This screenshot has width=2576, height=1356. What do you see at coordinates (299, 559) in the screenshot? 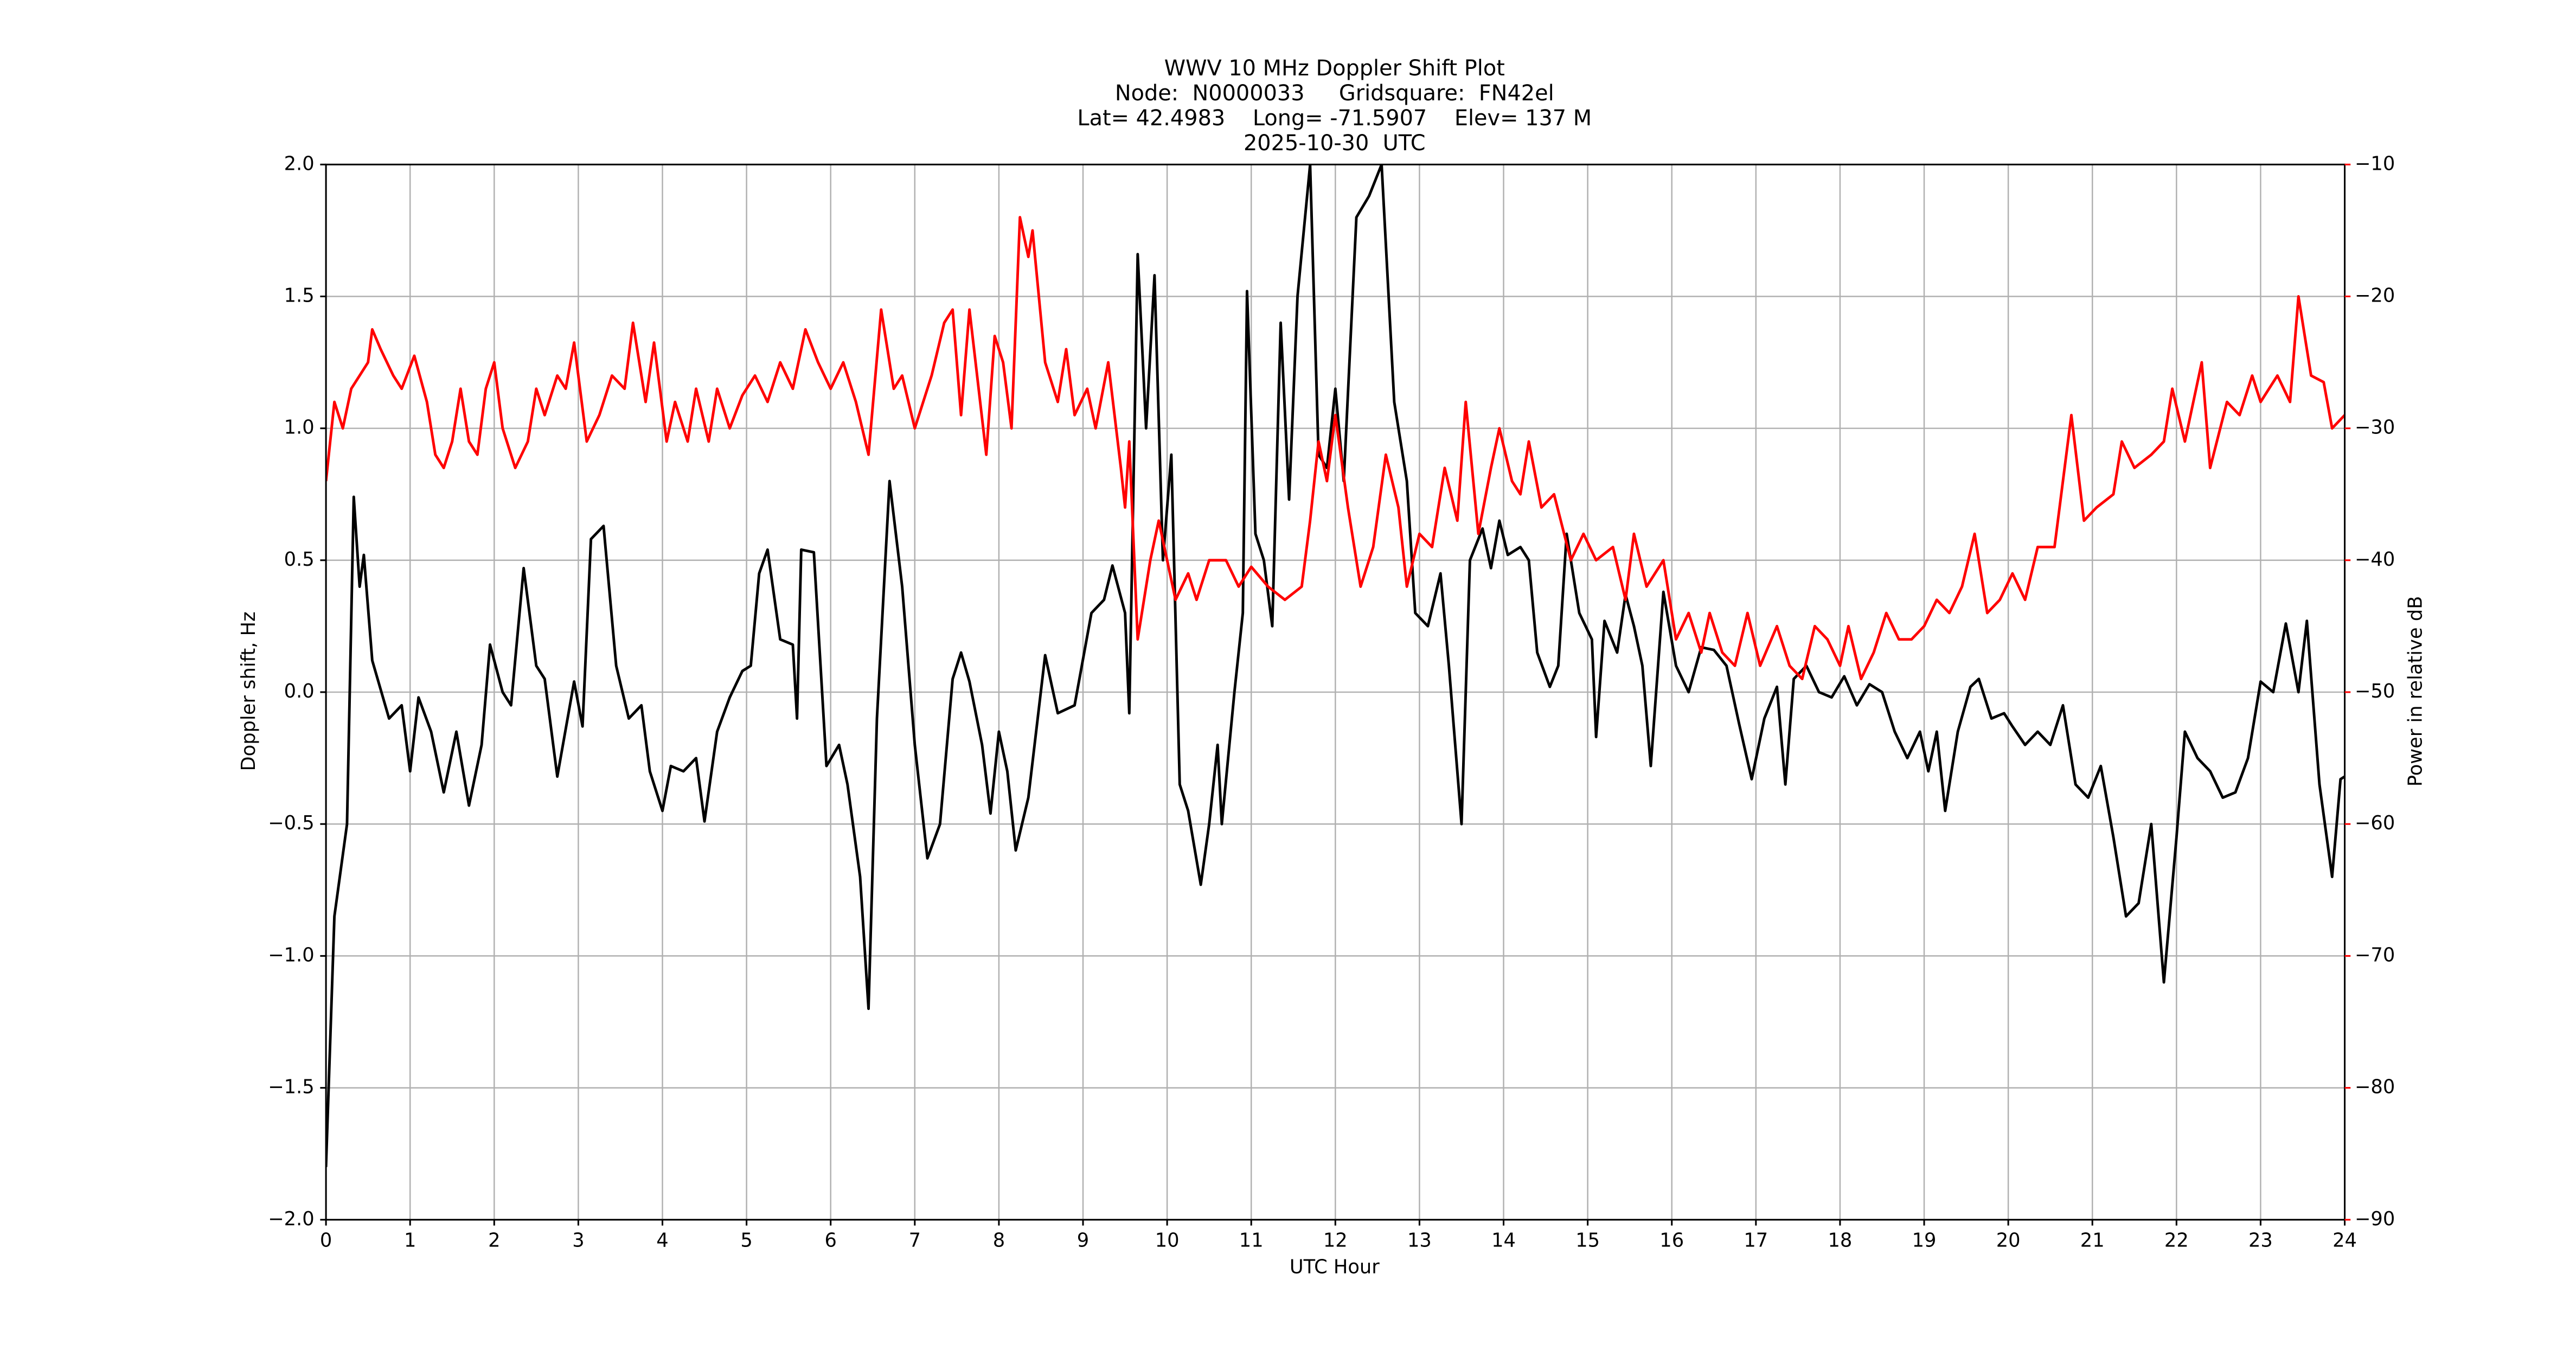
I see `y-tick-label: 0.5` at bounding box center [299, 559].